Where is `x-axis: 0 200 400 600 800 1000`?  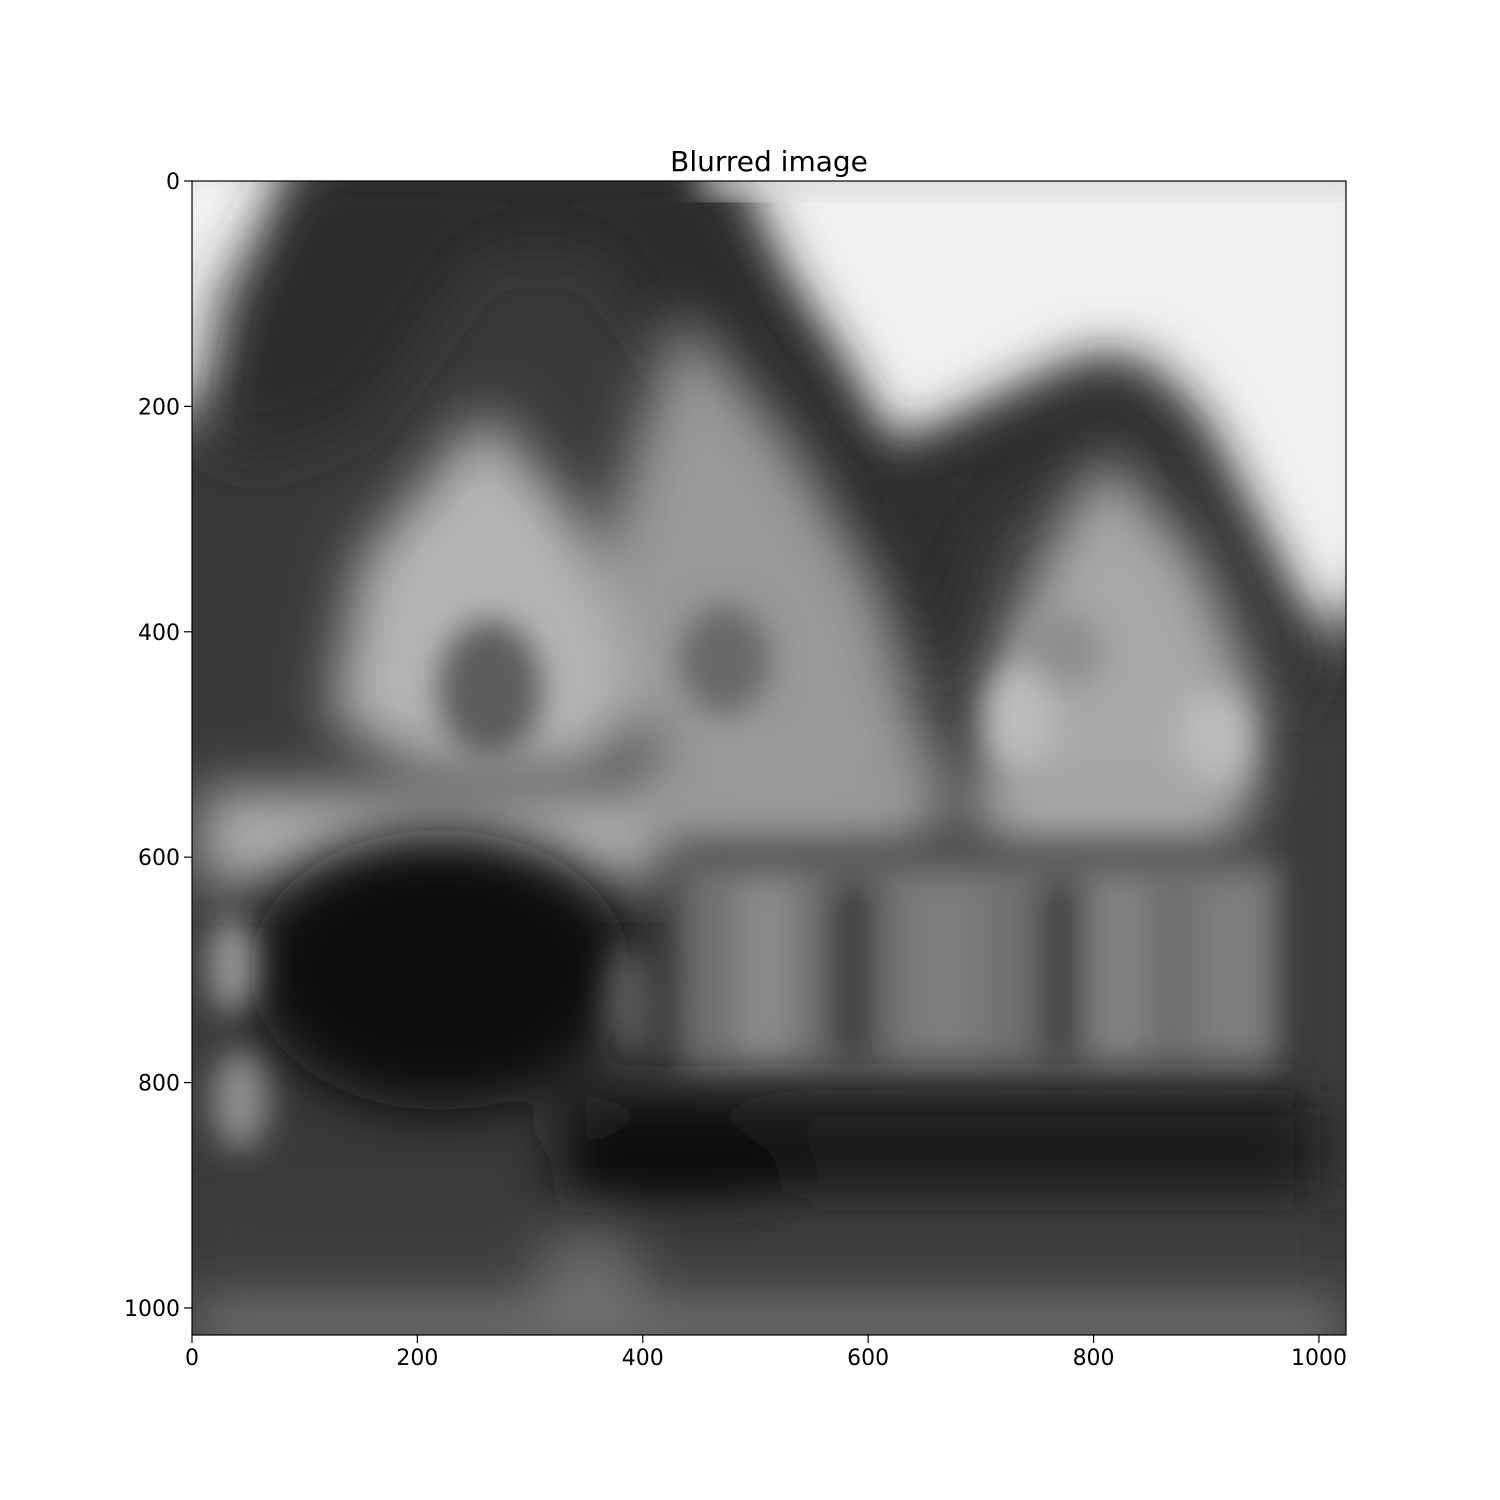 x-axis: 0 200 400 600 800 1000 is located at coordinates (766, 1353).